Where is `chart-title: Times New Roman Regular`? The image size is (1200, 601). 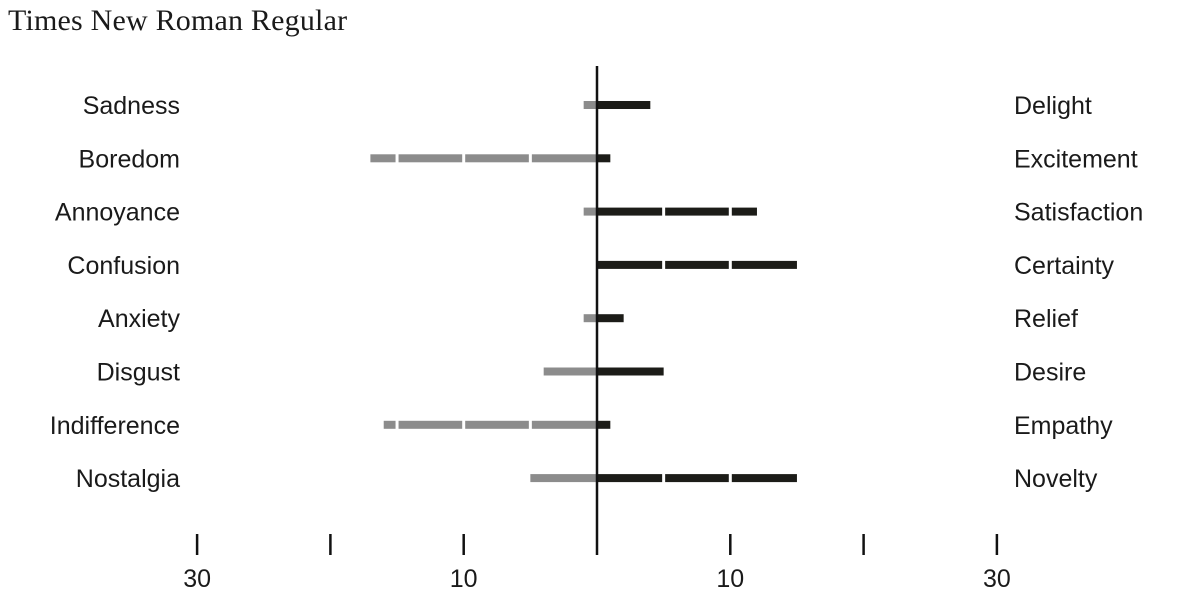 chart-title: Times New Roman Regular is located at coordinates (178, 20).